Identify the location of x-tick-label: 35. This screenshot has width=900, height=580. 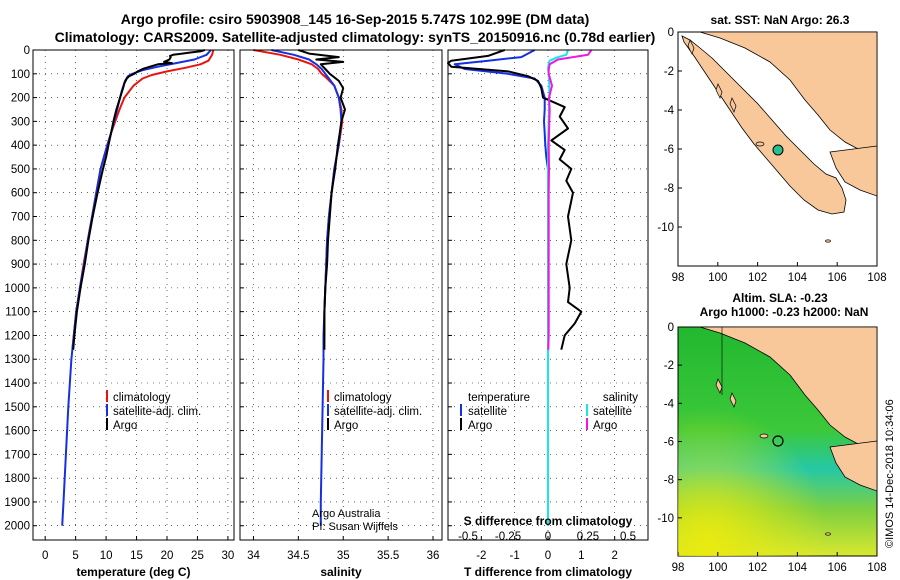
(343, 556).